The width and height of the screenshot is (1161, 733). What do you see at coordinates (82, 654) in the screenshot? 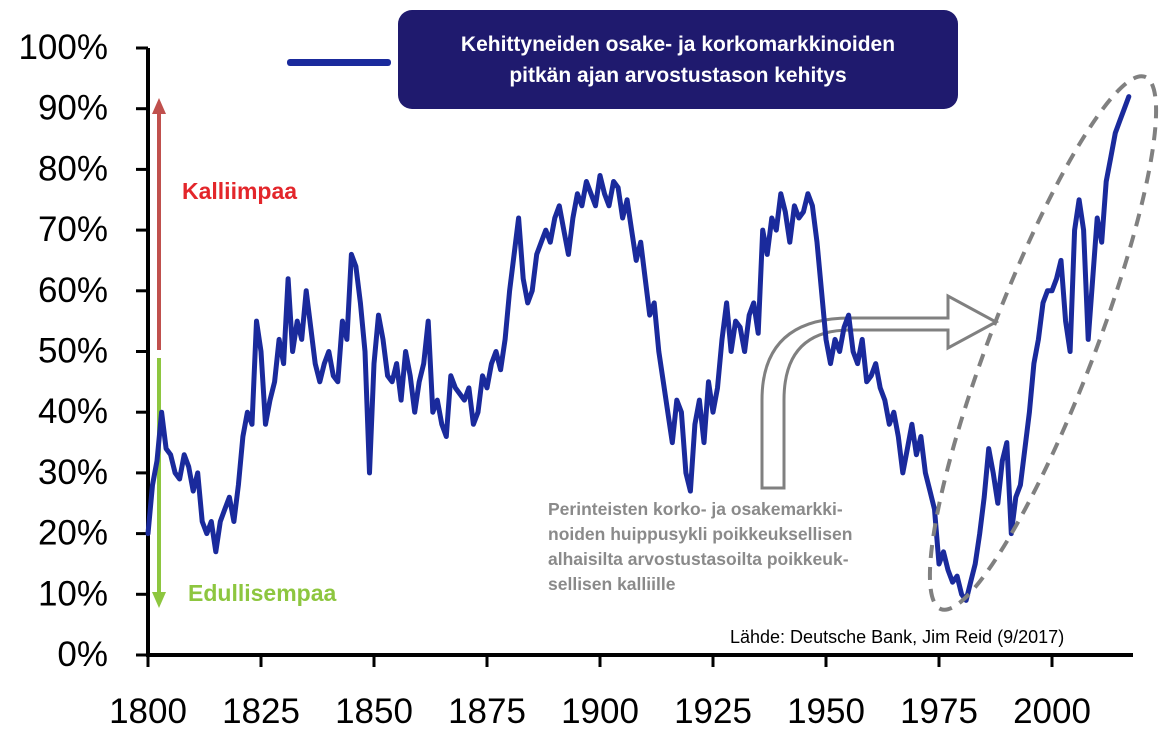
I see `y-tick-label: 0%` at bounding box center [82, 654].